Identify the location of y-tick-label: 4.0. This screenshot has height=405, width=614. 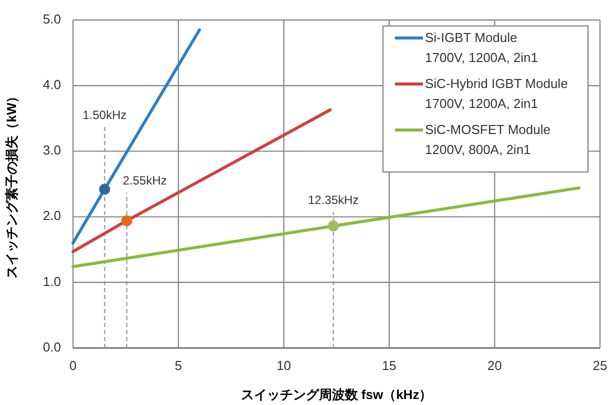
(51, 84).